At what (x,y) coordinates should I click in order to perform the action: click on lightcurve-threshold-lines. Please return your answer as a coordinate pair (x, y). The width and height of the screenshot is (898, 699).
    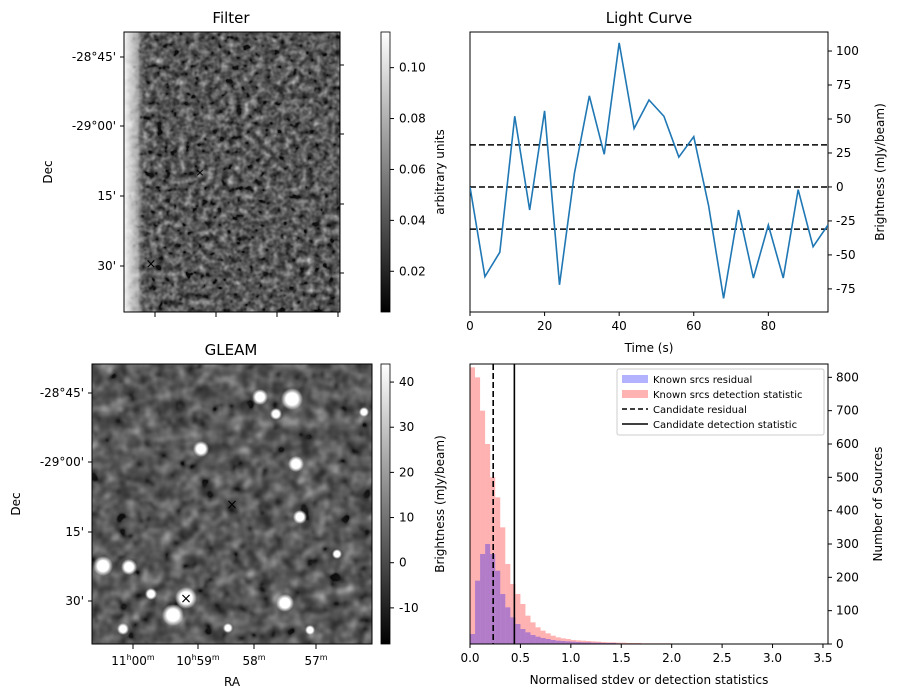
    Looking at the image, I should click on (649, 187).